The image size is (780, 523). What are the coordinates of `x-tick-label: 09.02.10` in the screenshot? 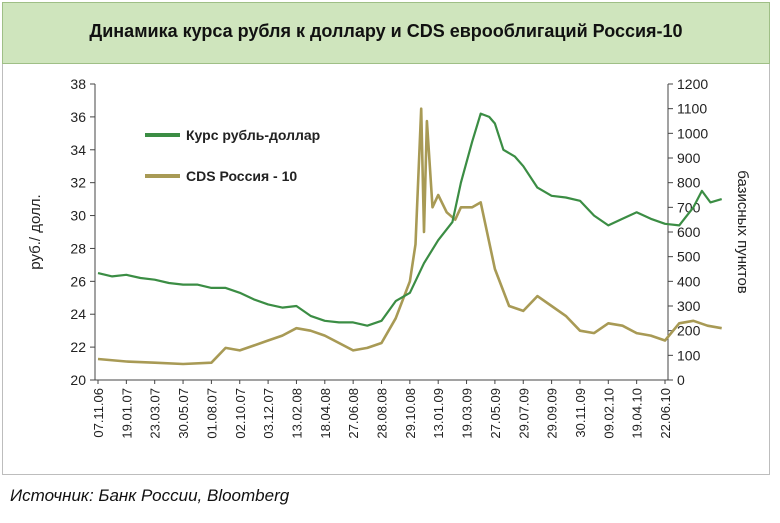 It's located at (608, 413).